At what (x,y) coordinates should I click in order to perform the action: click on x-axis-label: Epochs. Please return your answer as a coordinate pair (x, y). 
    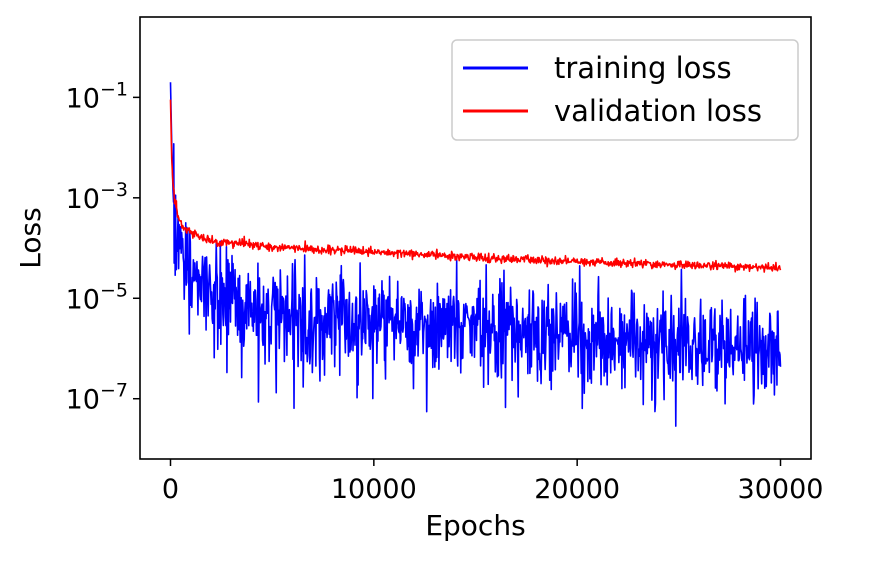
    Looking at the image, I should click on (475, 525).